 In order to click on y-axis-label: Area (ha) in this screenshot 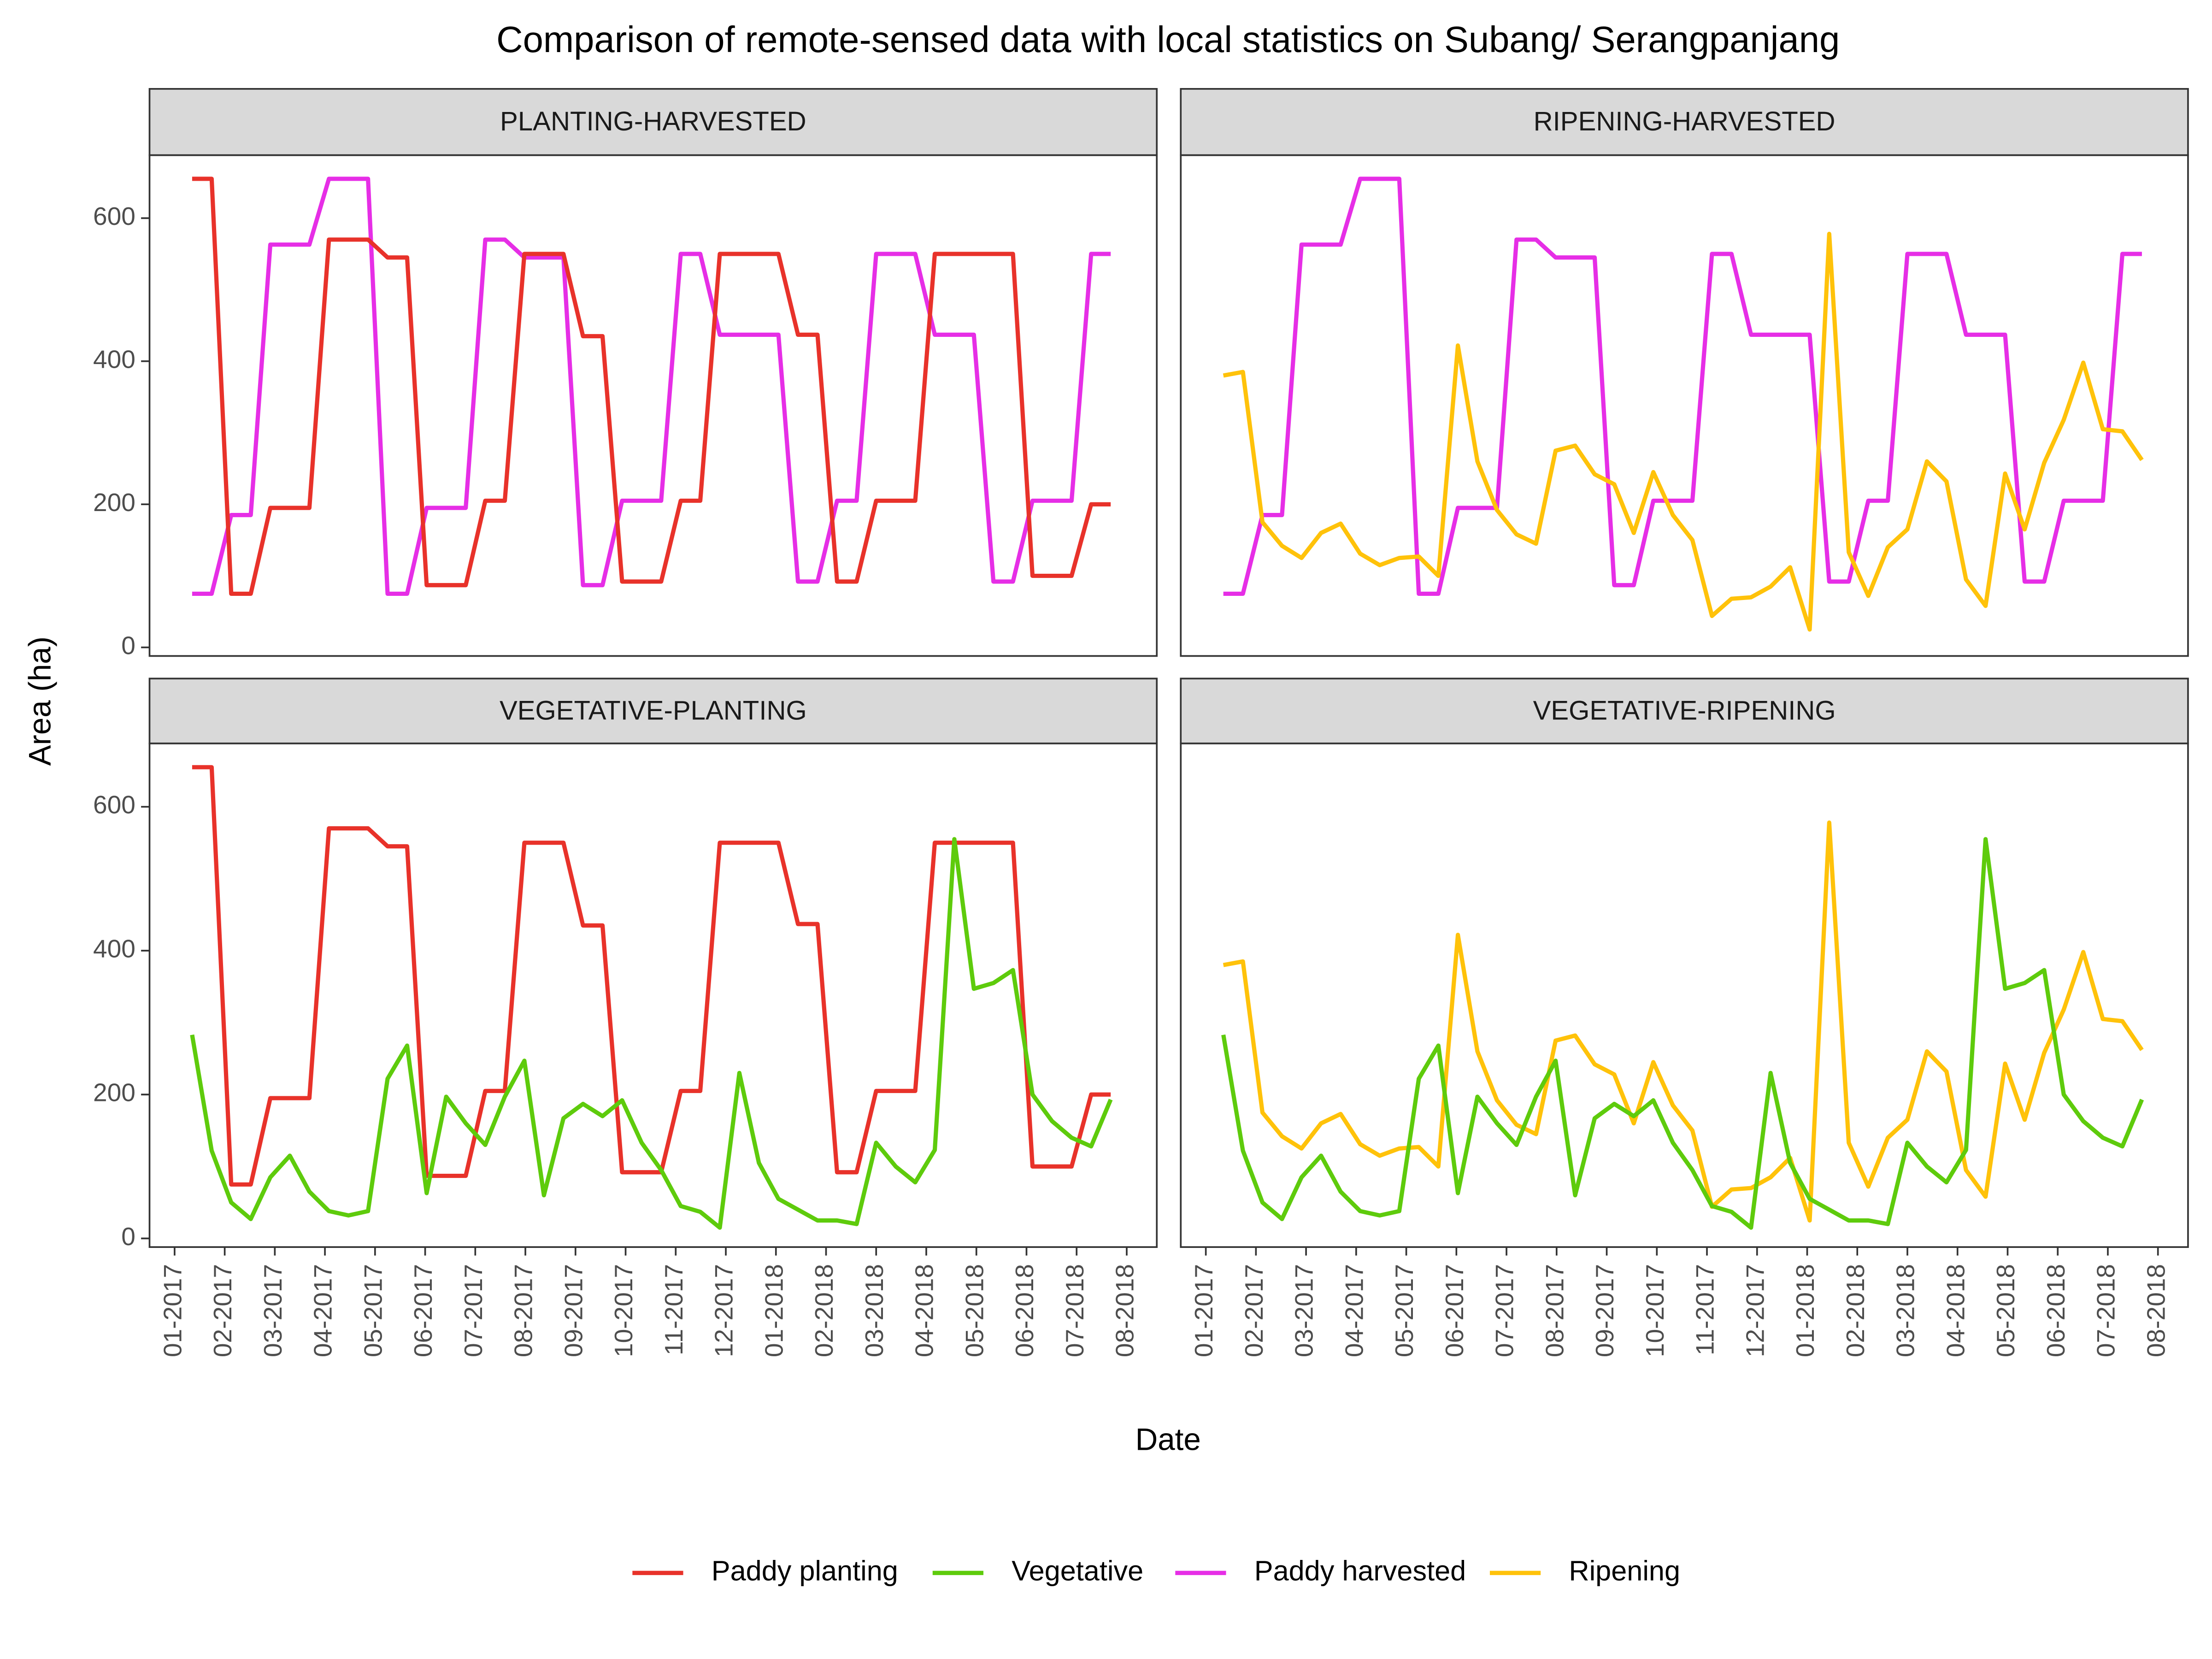, I will do `click(40, 701)`.